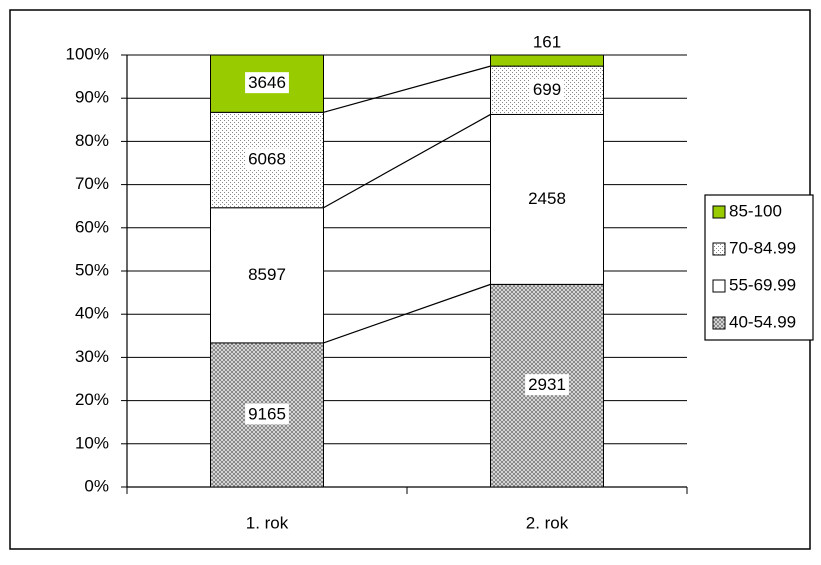 The width and height of the screenshot is (821, 565). I want to click on data-label: 161, so click(547, 41).